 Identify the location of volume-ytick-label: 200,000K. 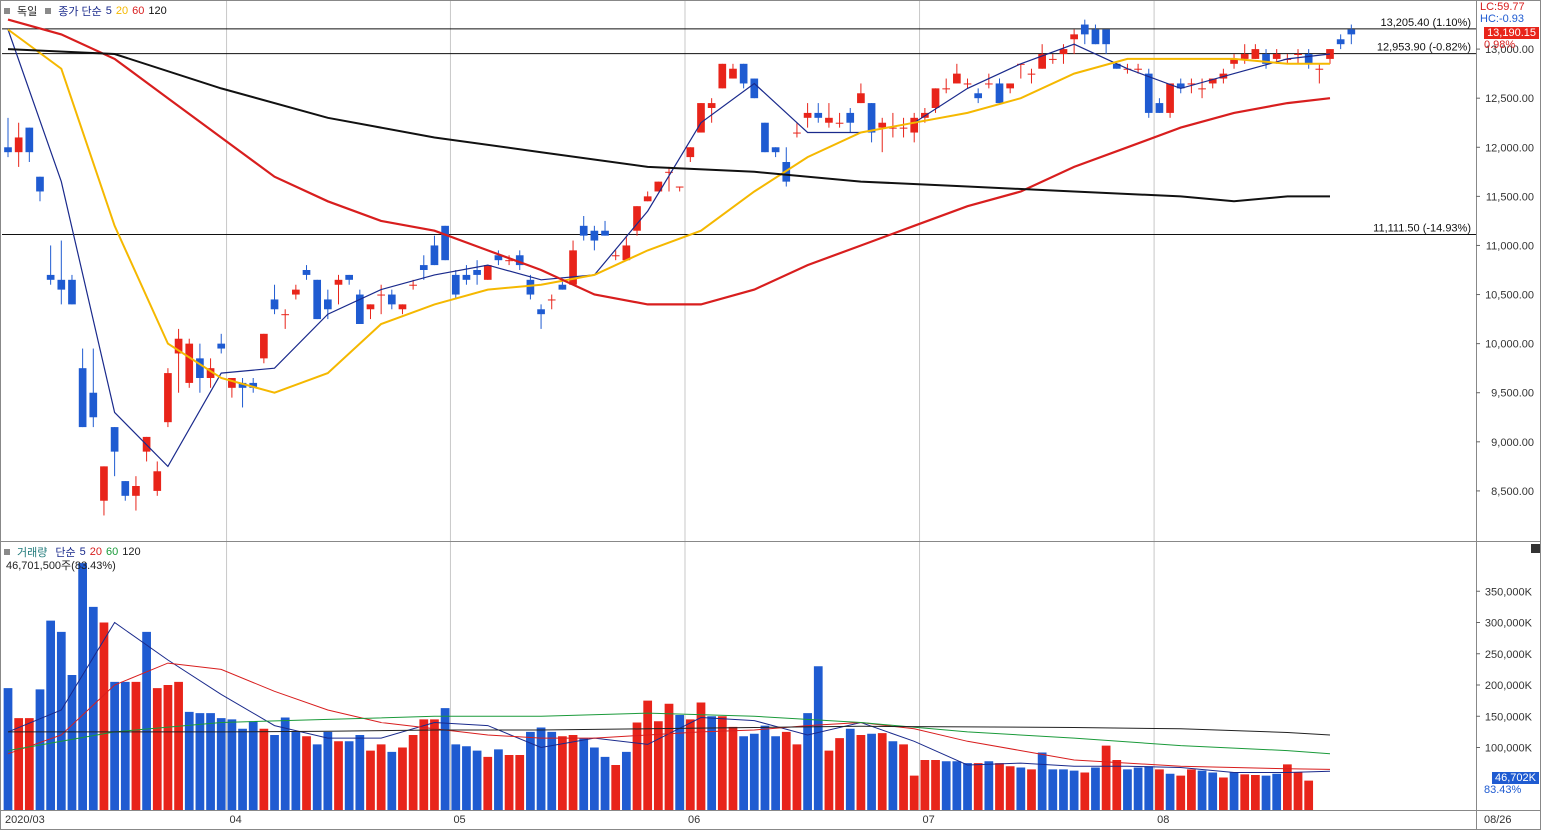
(1509, 686).